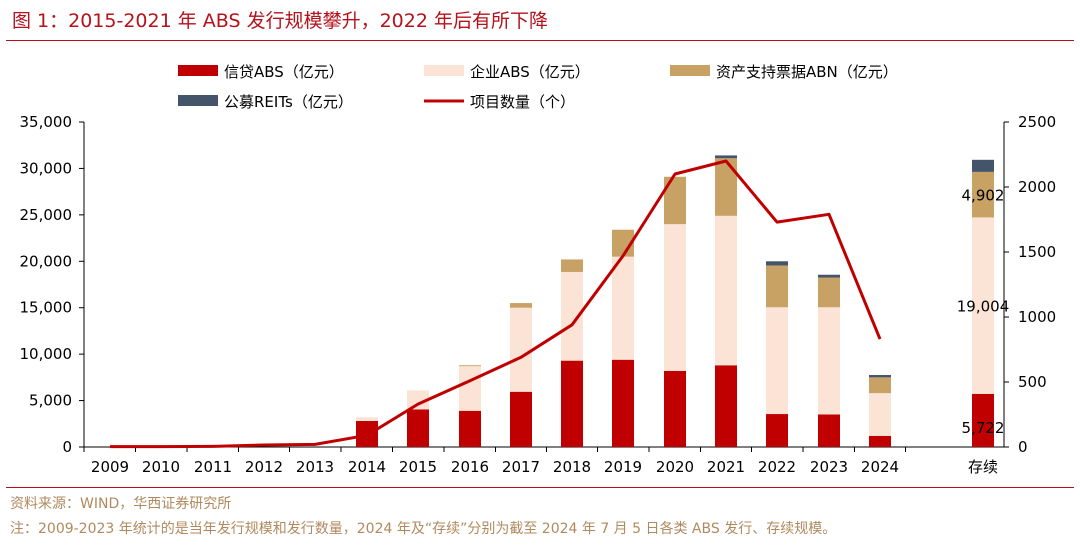  What do you see at coordinates (675, 467) in the screenshot?
I see `x-tick-label: 2020` at bounding box center [675, 467].